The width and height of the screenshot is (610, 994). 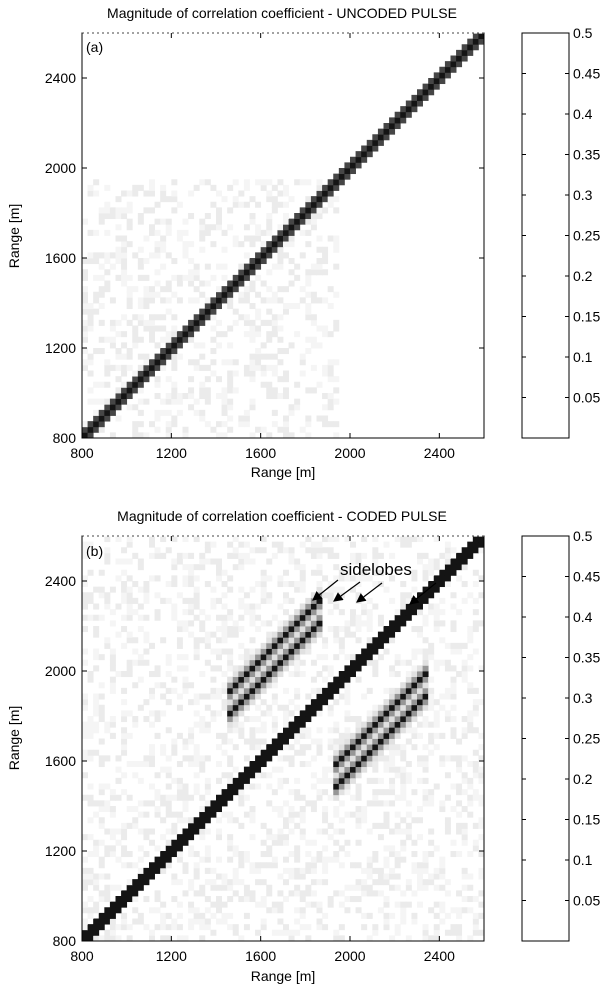 What do you see at coordinates (60, 78) in the screenshot?
I see `y-tick-label: 2400` at bounding box center [60, 78].